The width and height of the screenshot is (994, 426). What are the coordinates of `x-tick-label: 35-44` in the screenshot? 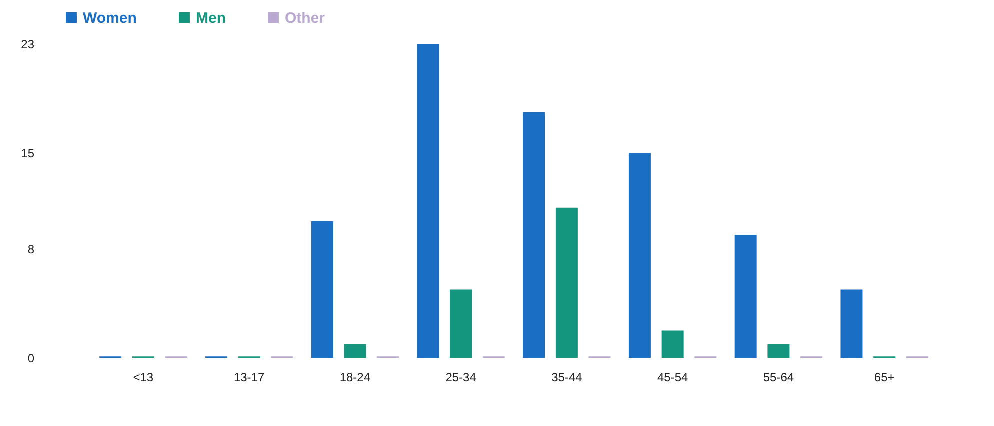 It's located at (567, 377).